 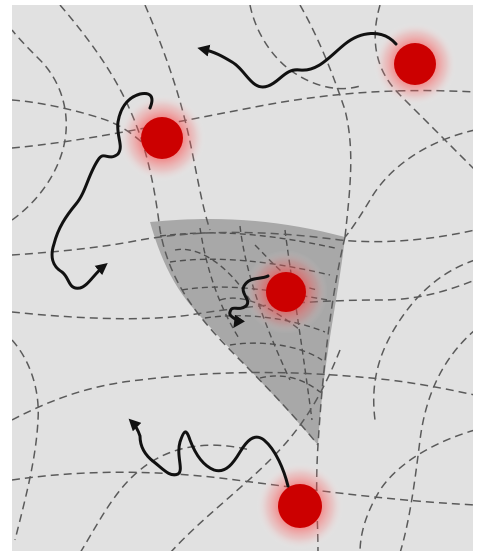 I want to click on particle-center, so click(x=286, y=292).